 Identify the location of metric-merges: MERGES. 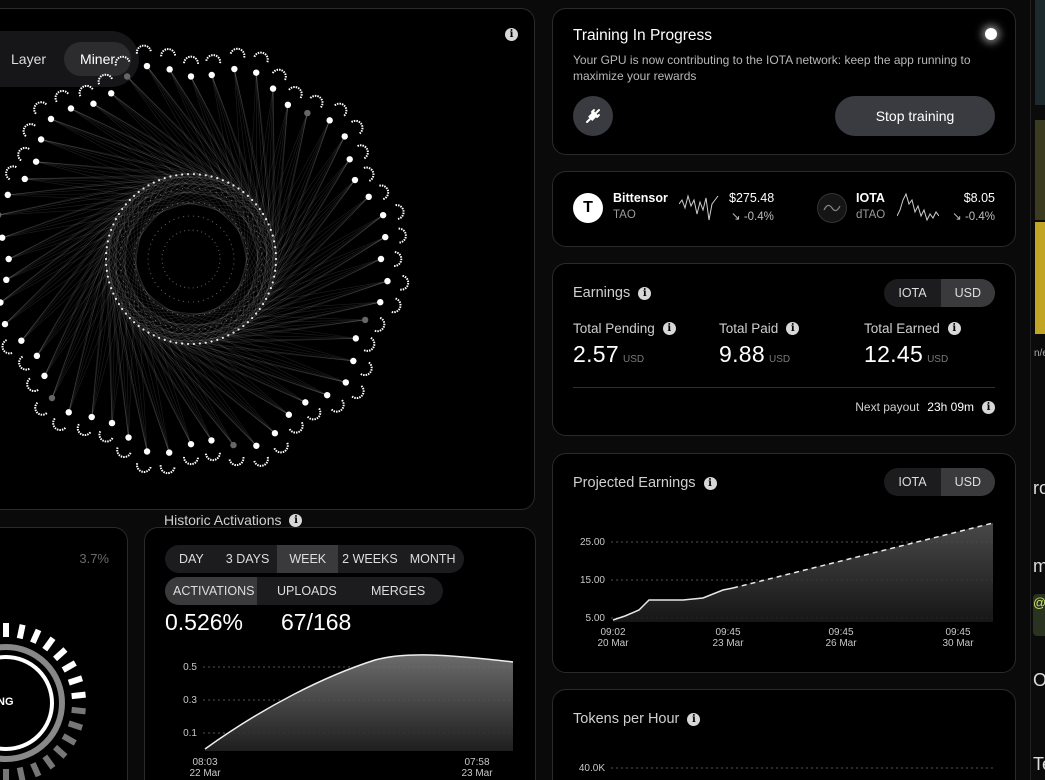
(398, 591).